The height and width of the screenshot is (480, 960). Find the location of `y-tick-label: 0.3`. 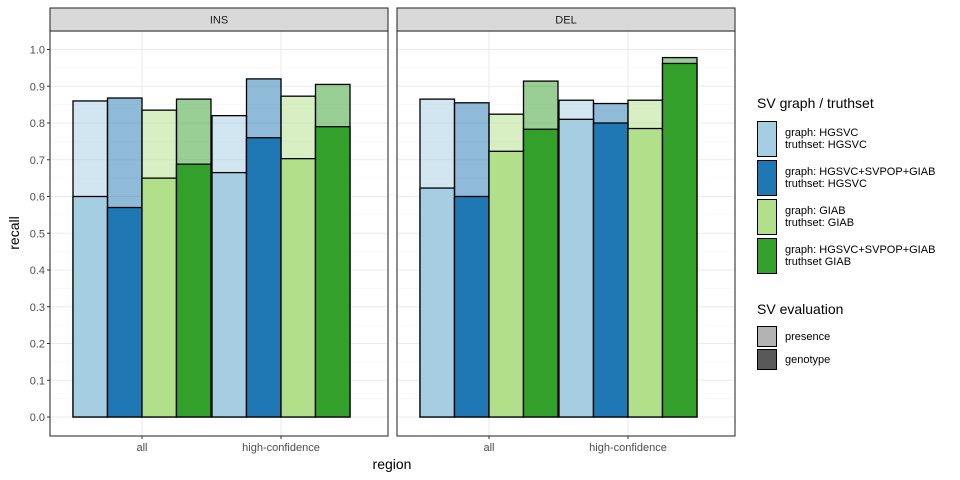

y-tick-label: 0.3 is located at coordinates (37, 308).